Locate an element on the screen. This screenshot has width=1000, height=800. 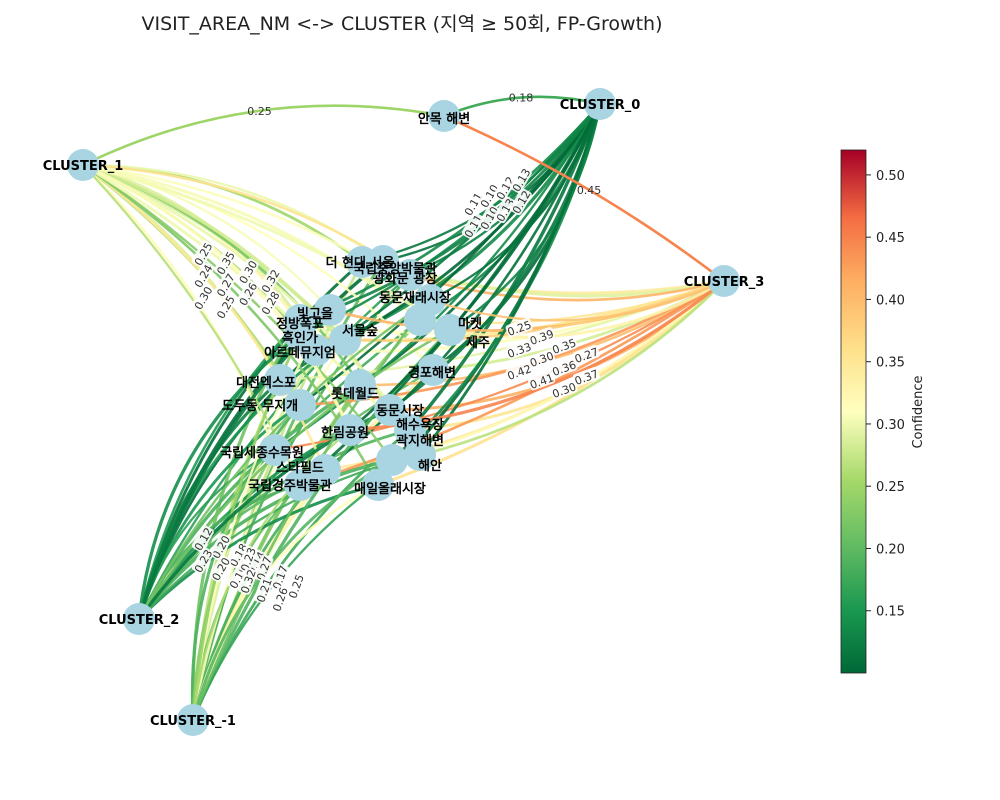
area-node-label: 아르떼뮤지엄 is located at coordinates (300, 353).